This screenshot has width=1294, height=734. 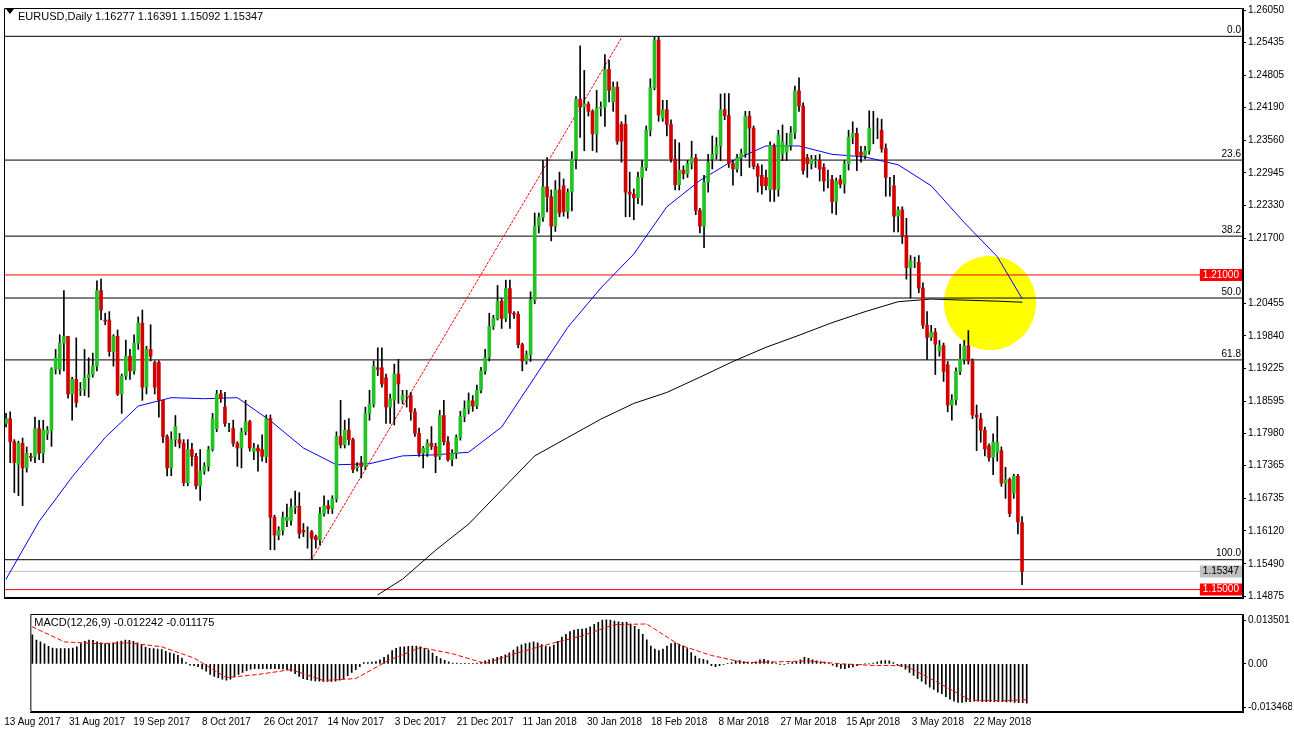 What do you see at coordinates (1221, 274) in the screenshot?
I see `ref-line-label: 1.21000` at bounding box center [1221, 274].